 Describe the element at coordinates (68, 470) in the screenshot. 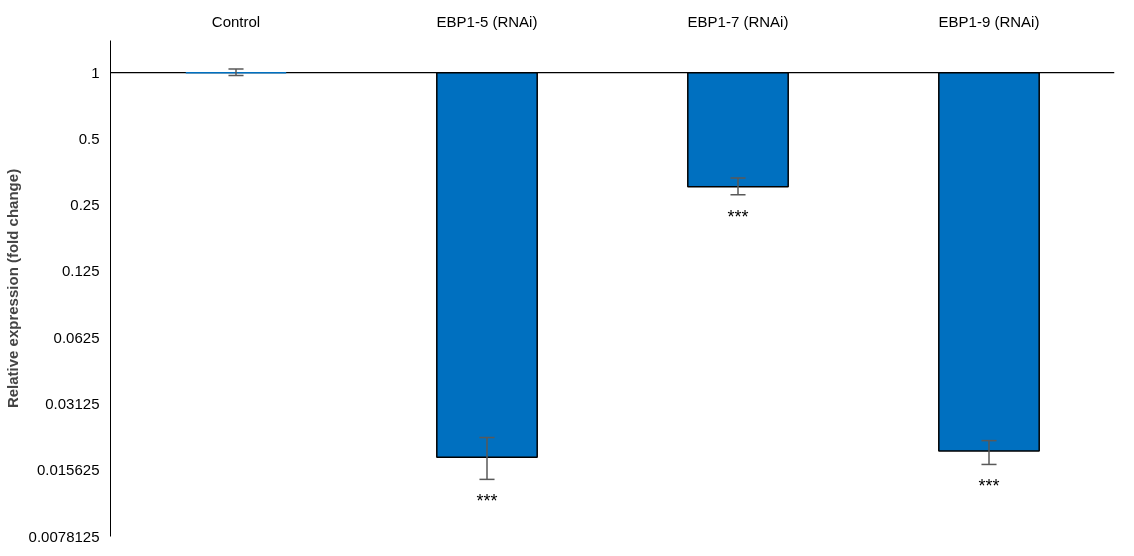

I see `y-tick-label: 0.015625` at that location.